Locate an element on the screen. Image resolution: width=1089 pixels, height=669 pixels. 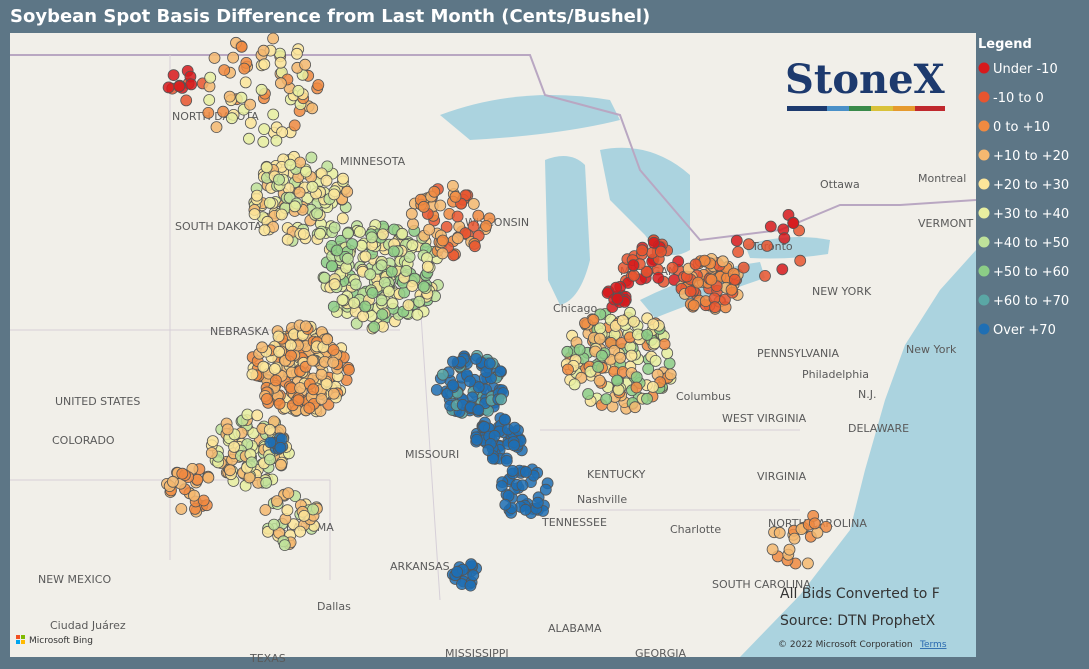
copyright: © 2022 Microsoft Corporation is located at coordinates (845, 645).